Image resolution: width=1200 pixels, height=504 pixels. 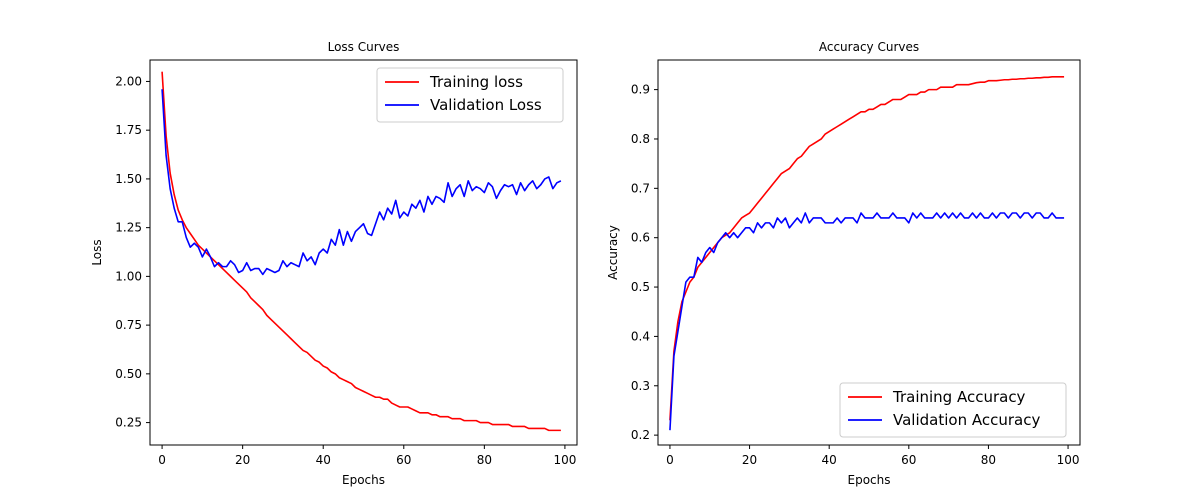 I want to click on y-axis-label: Accuracy, so click(x=613, y=252).